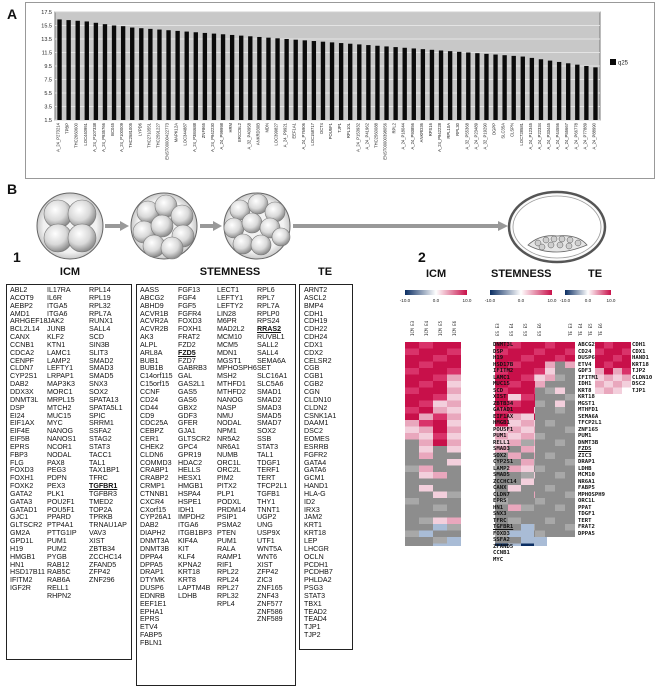 The image size is (661, 689). What do you see at coordinates (325, 272) in the screenshot?
I see `te-list-title: TE` at bounding box center [325, 272].